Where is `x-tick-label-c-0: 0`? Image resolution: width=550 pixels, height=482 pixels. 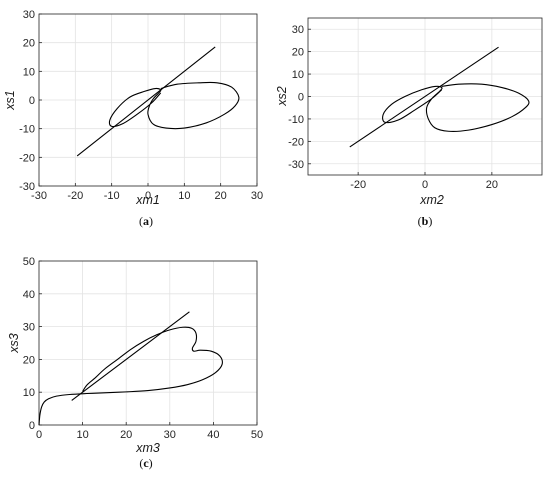
x-tick-label-c-0: 0 is located at coordinates (39, 435).